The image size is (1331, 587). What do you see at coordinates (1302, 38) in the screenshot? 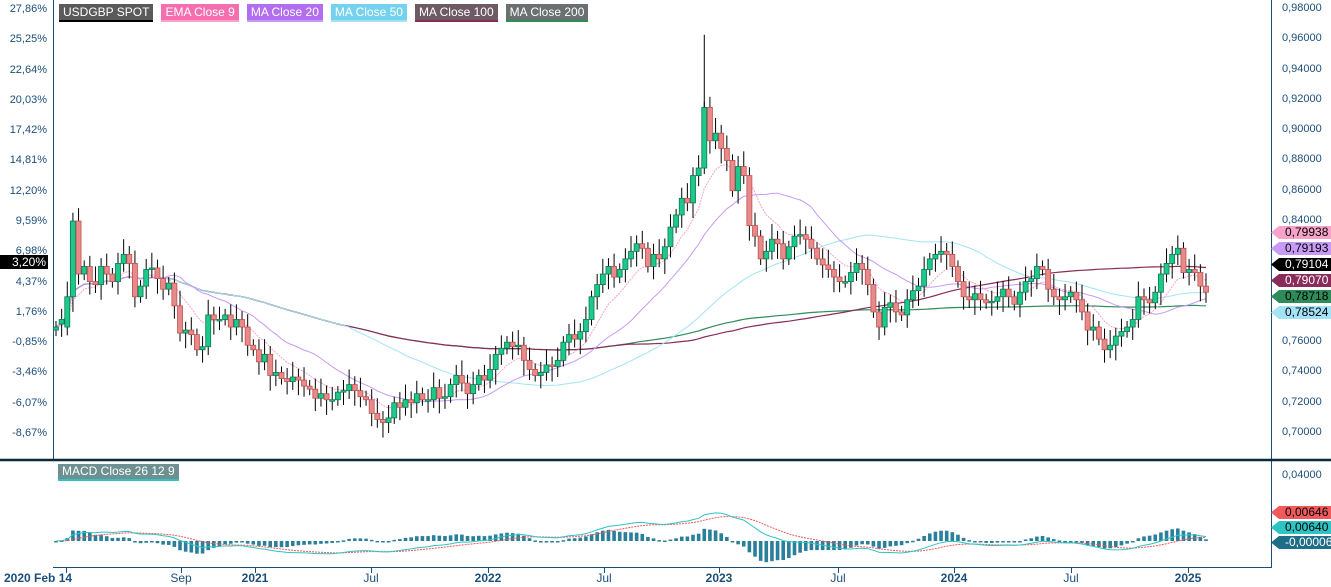
I see `right-axis-tick: 0,96000` at bounding box center [1302, 38].